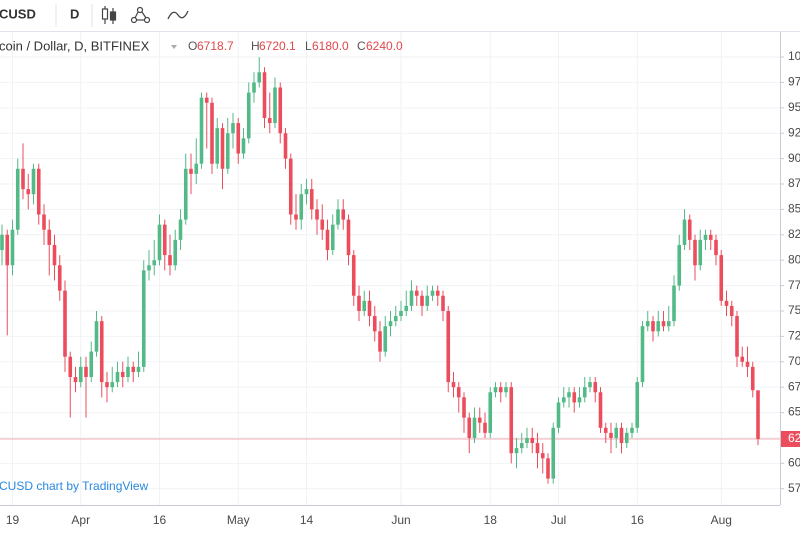 The image size is (800, 534). What do you see at coordinates (74, 13) in the screenshot?
I see `interval: D` at bounding box center [74, 13].